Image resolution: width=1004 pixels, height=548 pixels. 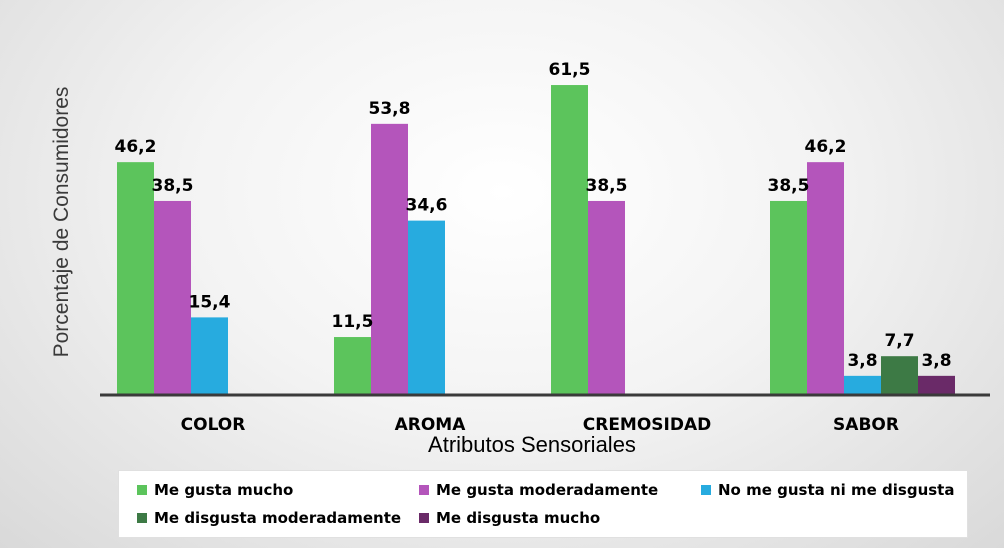 I want to click on legend-item-me-gusta-mucho: Me gusta mucho, so click(x=215, y=490).